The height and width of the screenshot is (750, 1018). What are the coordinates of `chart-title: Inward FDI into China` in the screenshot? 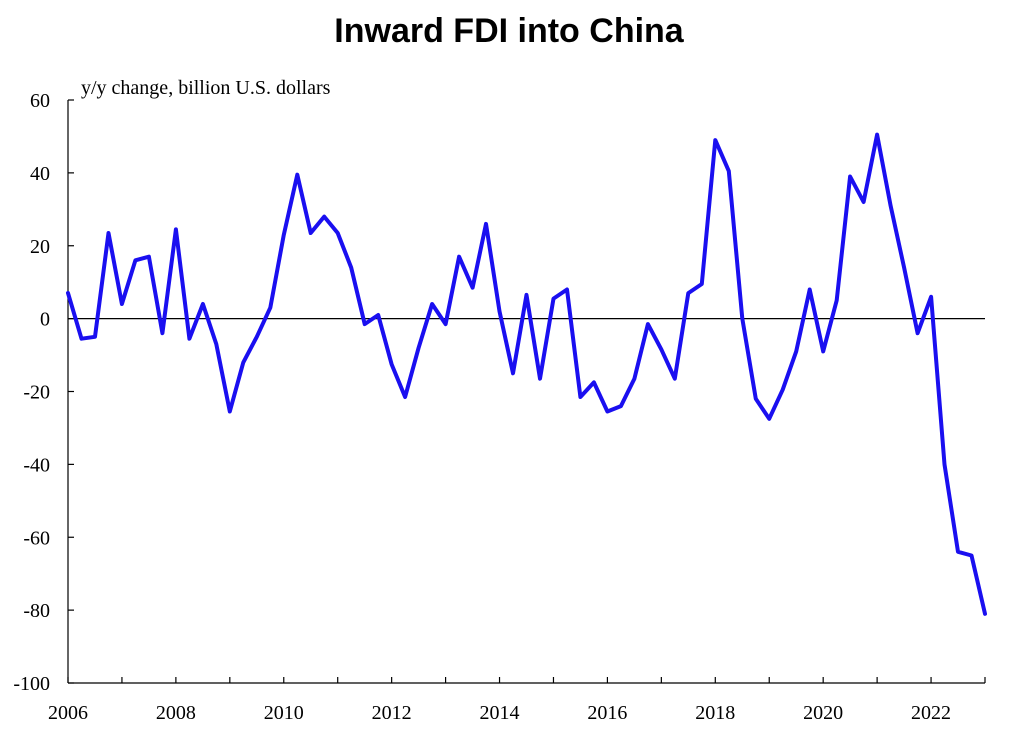 It's located at (509, 31).